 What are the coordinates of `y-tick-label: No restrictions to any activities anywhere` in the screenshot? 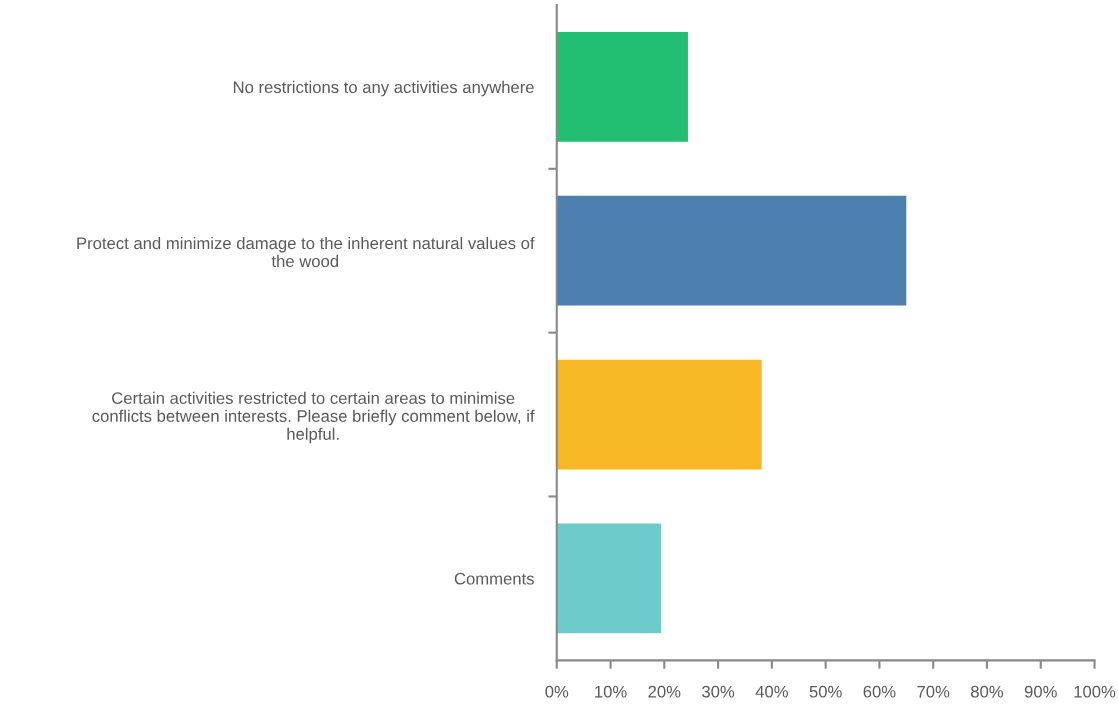 It's located at (383, 88).